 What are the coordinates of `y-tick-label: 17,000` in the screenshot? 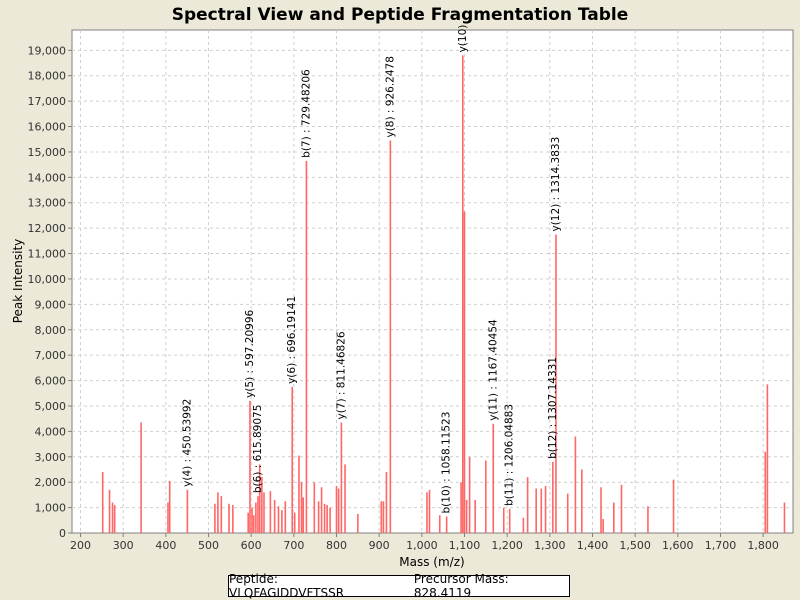 It's located at (47, 101).